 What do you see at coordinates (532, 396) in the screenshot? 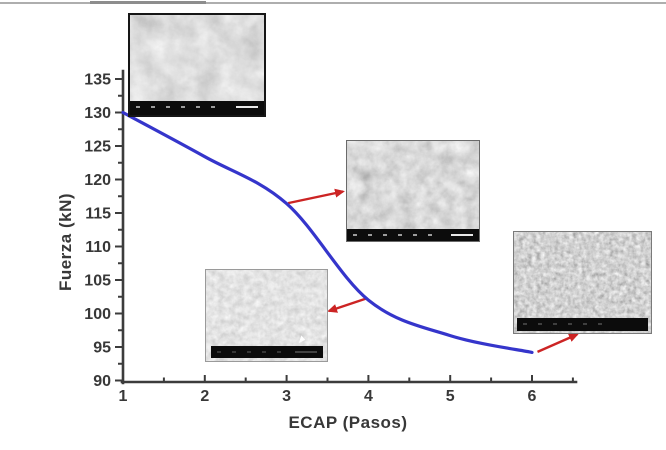
I see `x-tick-label: 6` at bounding box center [532, 396].